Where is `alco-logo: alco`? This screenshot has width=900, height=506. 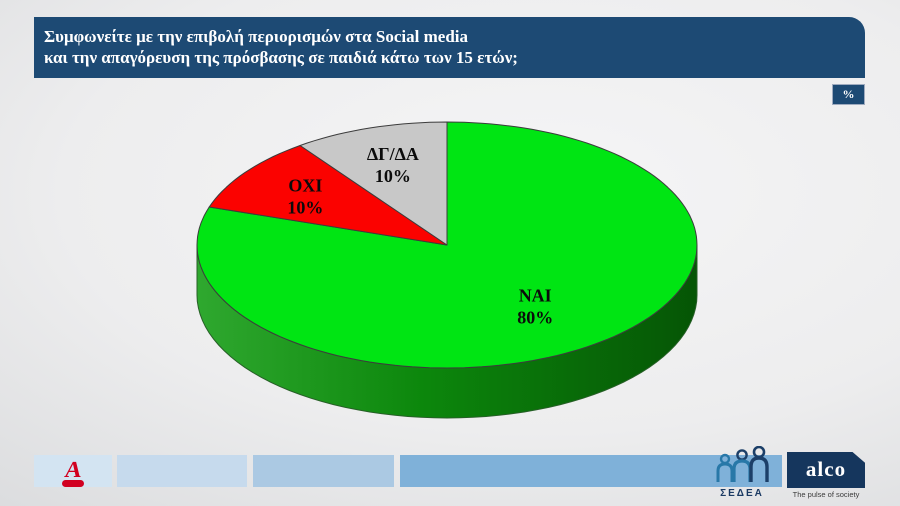 alco-logo: alco is located at coordinates (826, 470).